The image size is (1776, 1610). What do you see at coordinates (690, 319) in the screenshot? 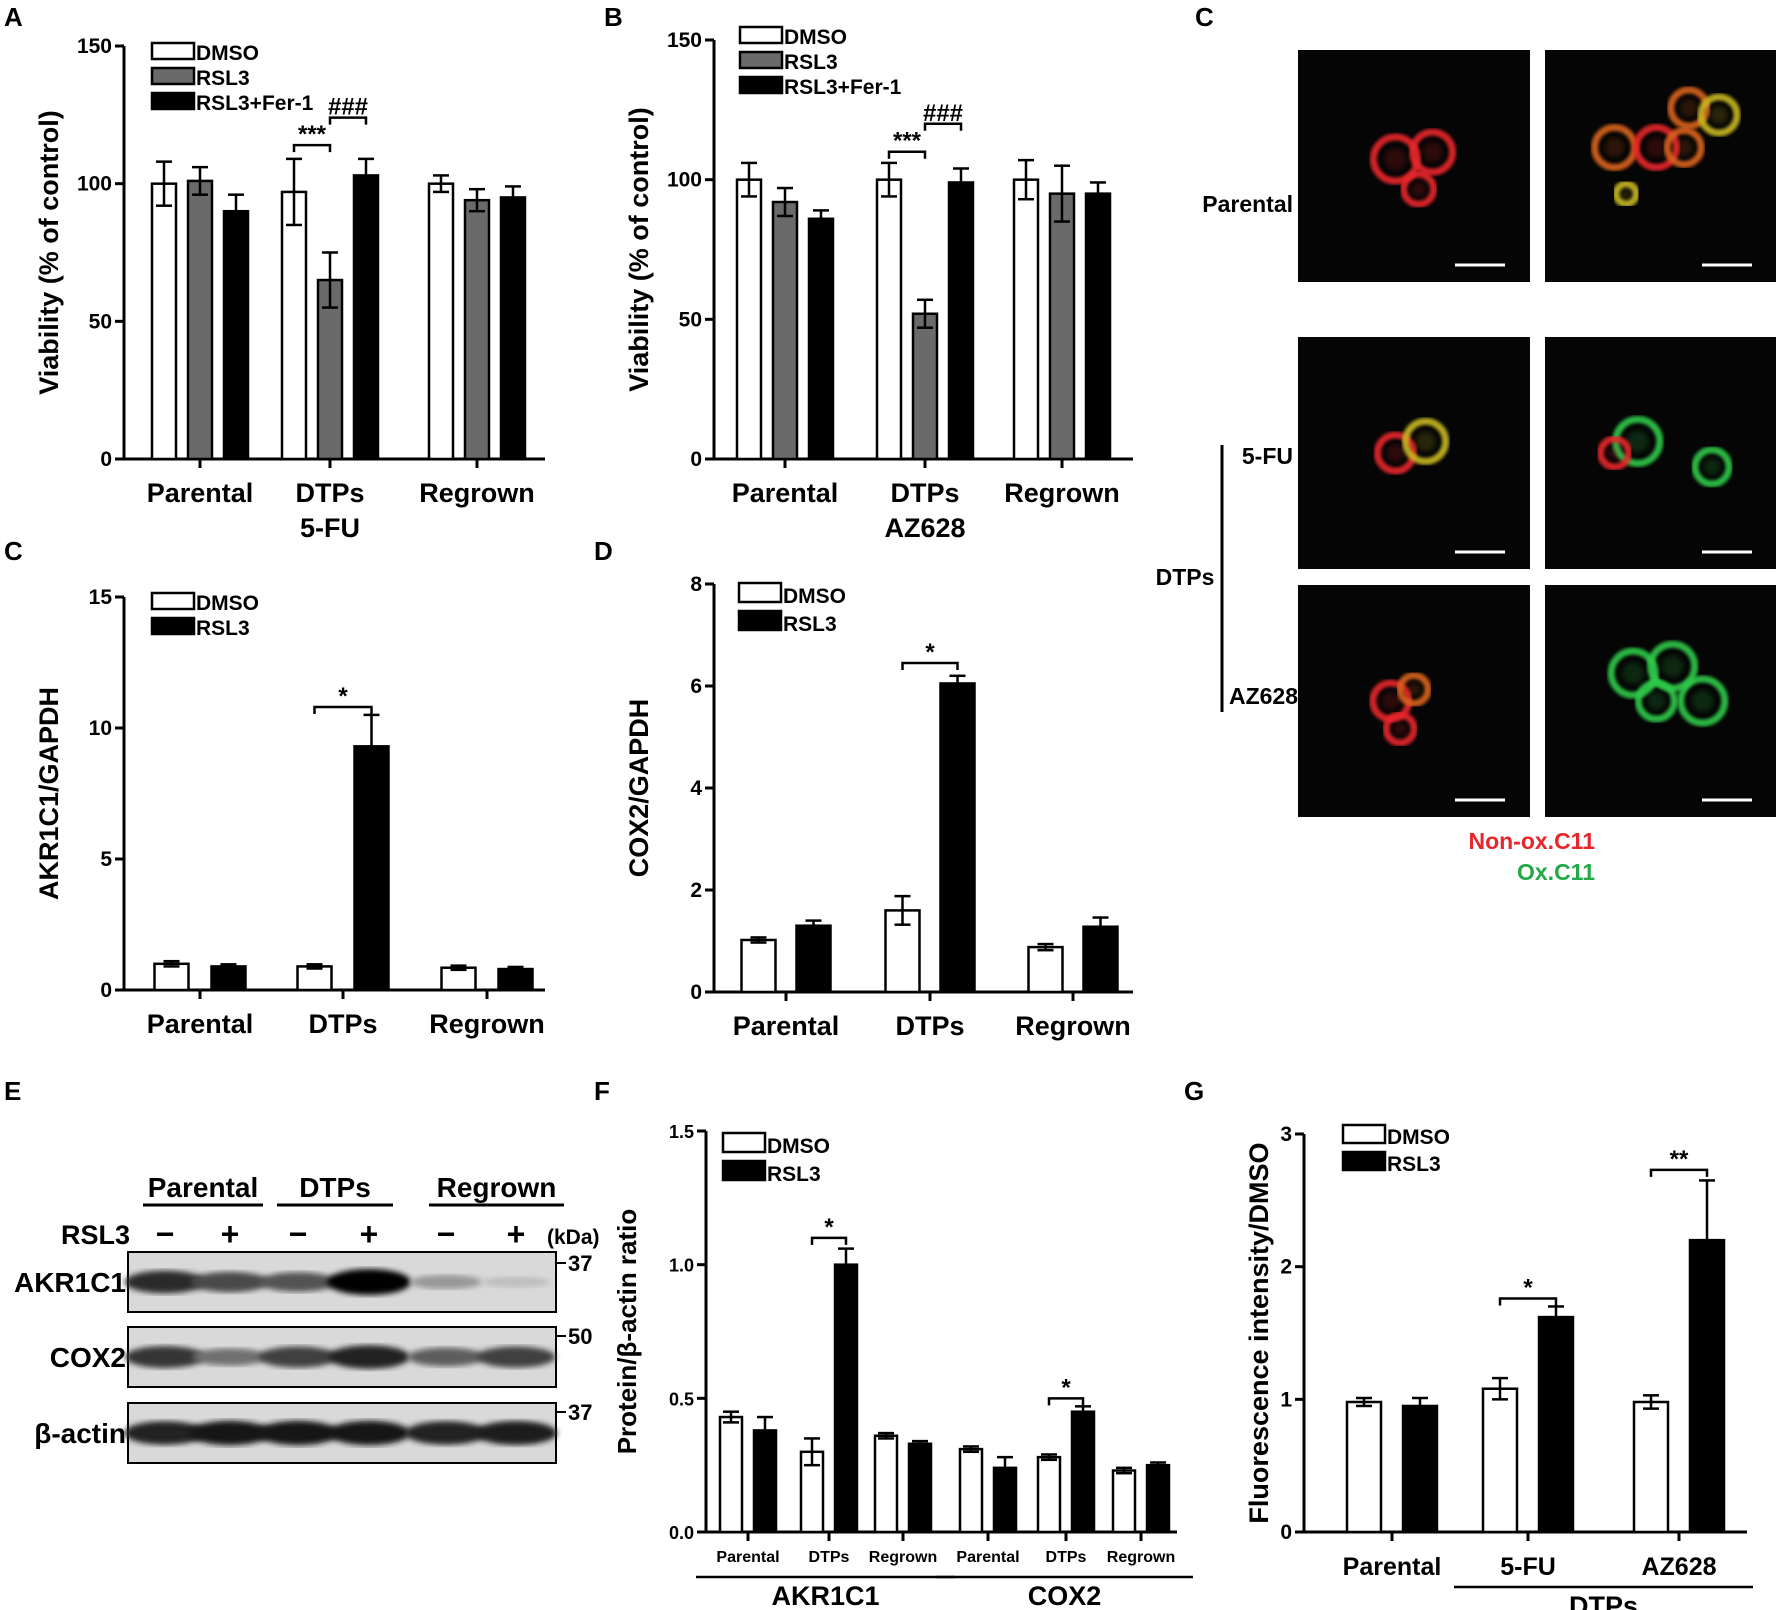
I see `y-tick-label: 50` at bounding box center [690, 319].